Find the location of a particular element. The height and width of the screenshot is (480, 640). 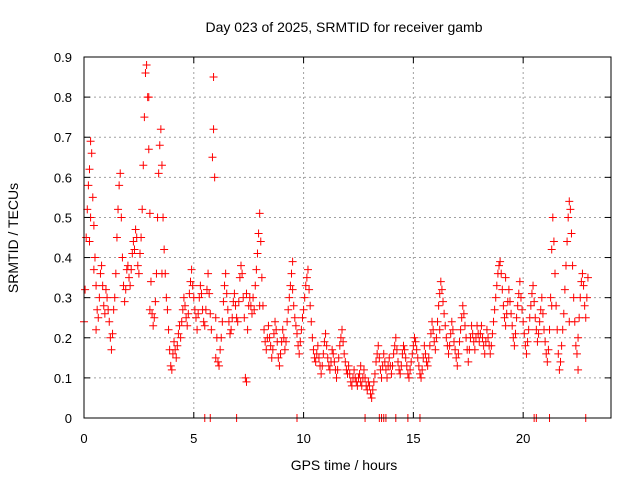

x-tick-label: 20 is located at coordinates (523, 438).